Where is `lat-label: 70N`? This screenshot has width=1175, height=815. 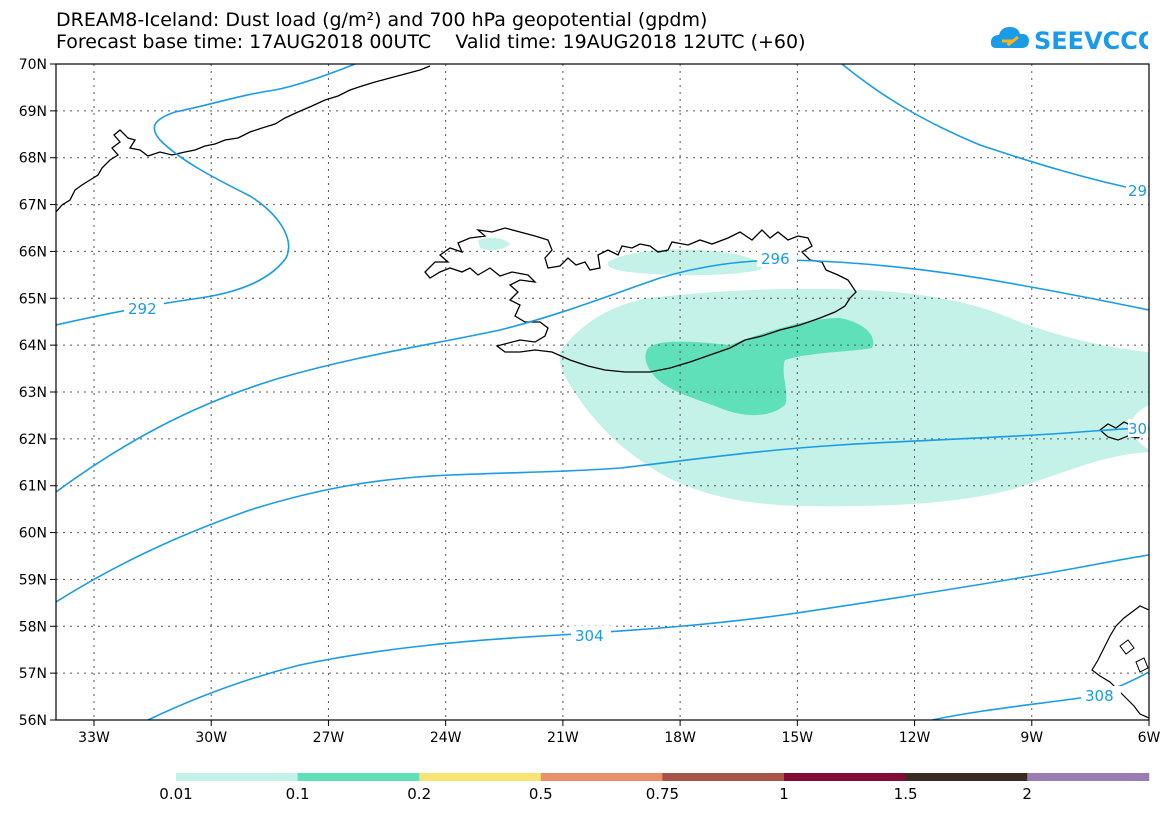
lat-label: 70N is located at coordinates (33, 65).